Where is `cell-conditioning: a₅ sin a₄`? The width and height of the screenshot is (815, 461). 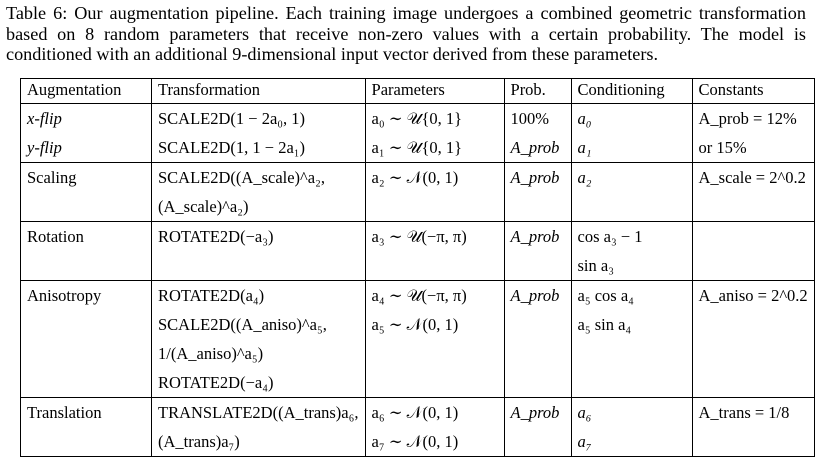 cell-conditioning: a₅ sin a₄ is located at coordinates (631, 324).